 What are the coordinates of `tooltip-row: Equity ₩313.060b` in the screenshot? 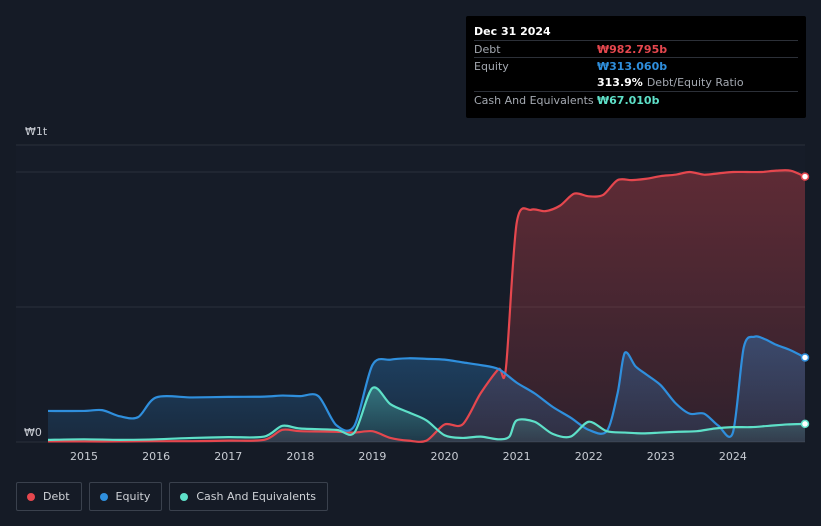 It's located at (636, 65).